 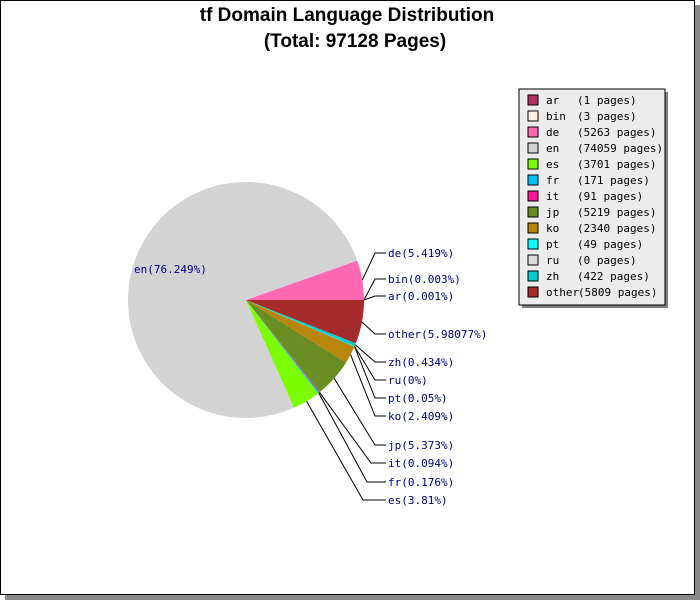 I want to click on legend-count-it: (91 pages), so click(x=610, y=196).